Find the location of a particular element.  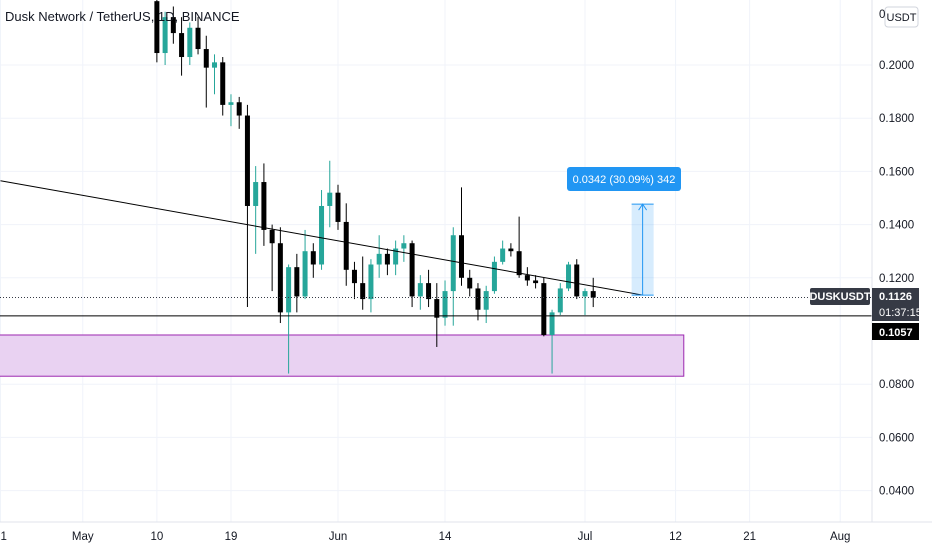

currency-button: USDT is located at coordinates (901, 17).